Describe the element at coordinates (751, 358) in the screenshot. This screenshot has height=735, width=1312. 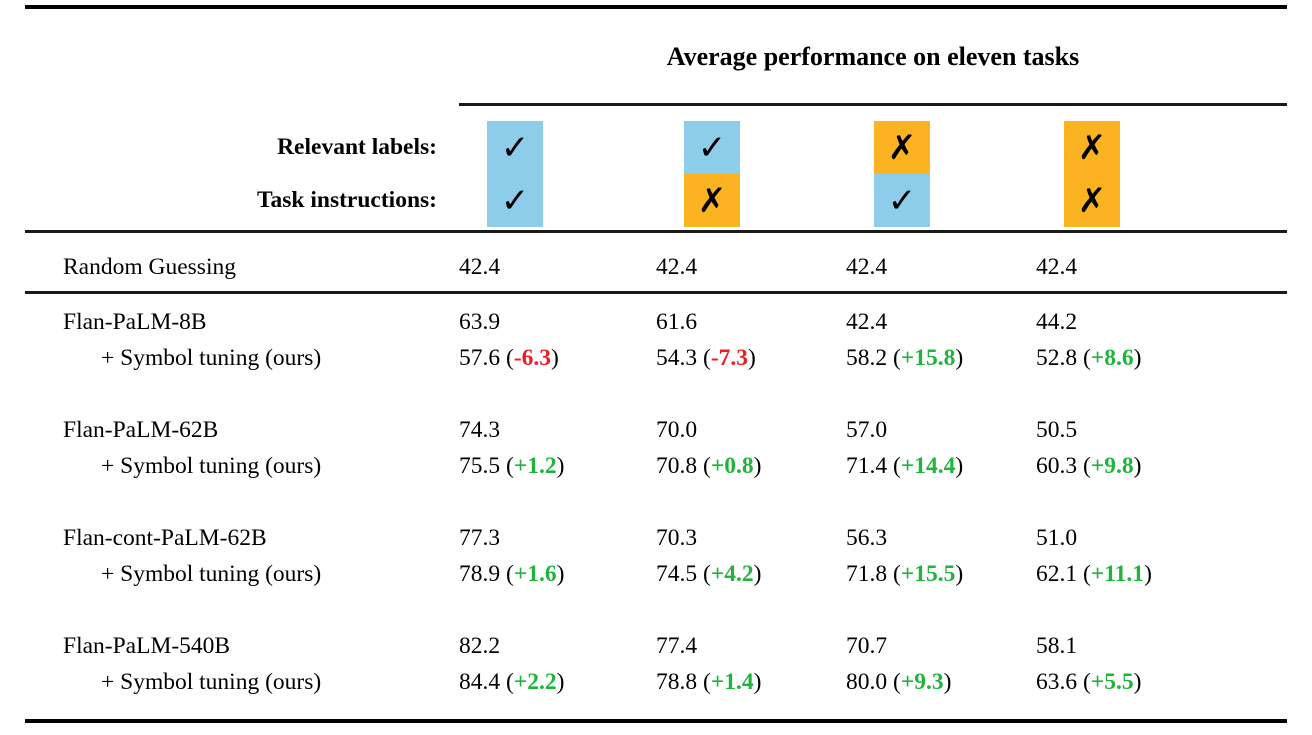
I see `score-cell: 54.3-7.3` at that location.